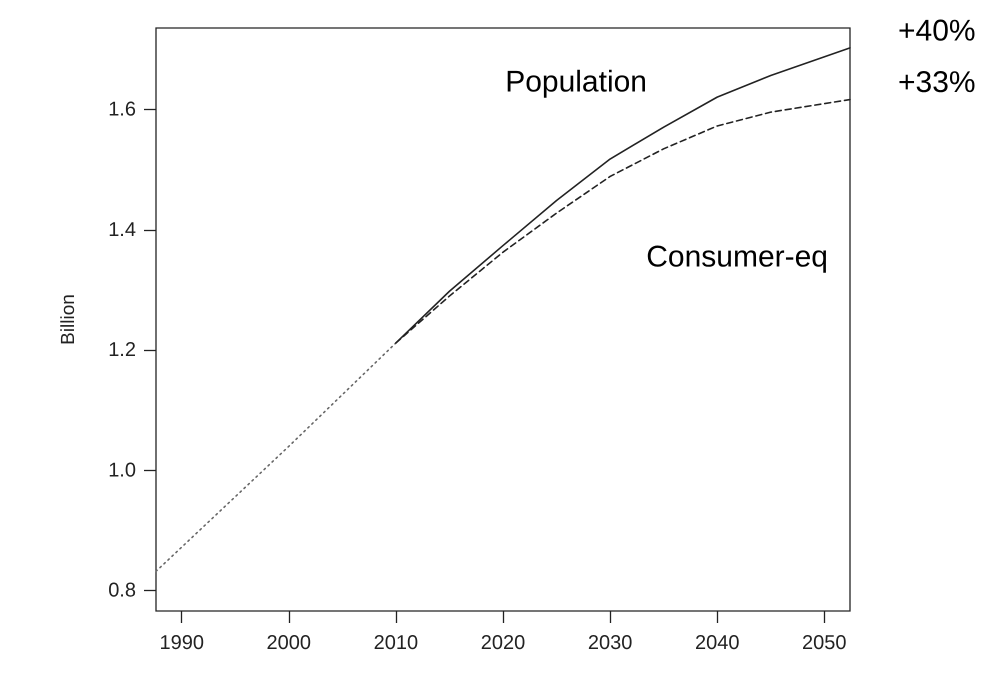  What do you see at coordinates (122, 109) in the screenshot?
I see `y-tick-label: 1.6` at bounding box center [122, 109].